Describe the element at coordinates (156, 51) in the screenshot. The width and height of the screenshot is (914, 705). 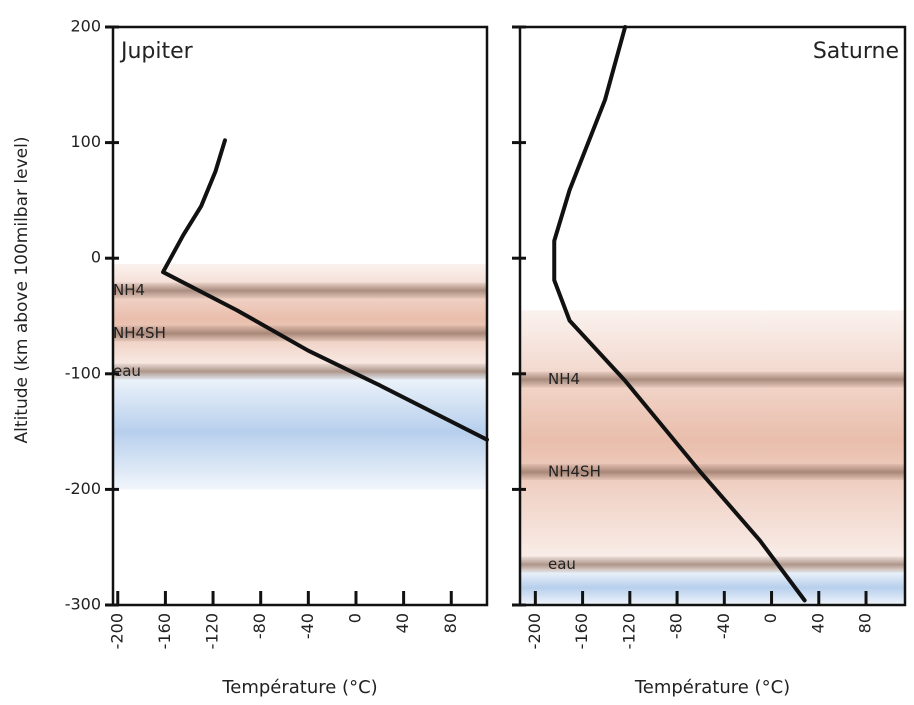
I see `panel-title: Jupiter` at that location.